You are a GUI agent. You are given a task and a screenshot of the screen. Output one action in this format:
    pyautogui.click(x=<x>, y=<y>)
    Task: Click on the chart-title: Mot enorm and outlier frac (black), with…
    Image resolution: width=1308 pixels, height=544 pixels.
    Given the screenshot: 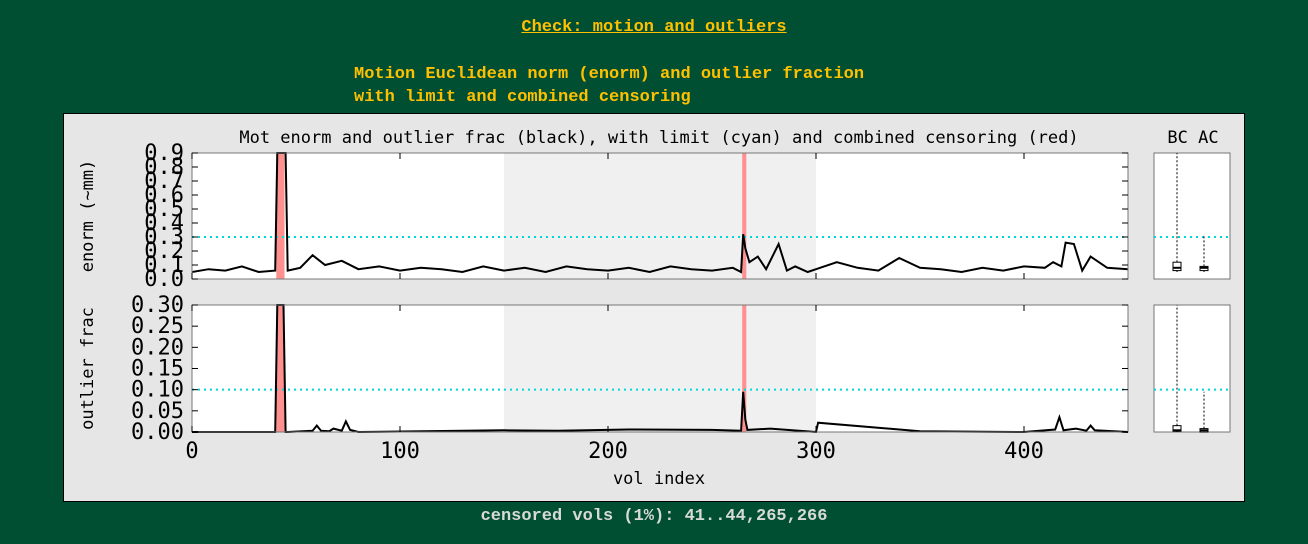 What is the action you would take?
    pyautogui.click(x=658, y=138)
    